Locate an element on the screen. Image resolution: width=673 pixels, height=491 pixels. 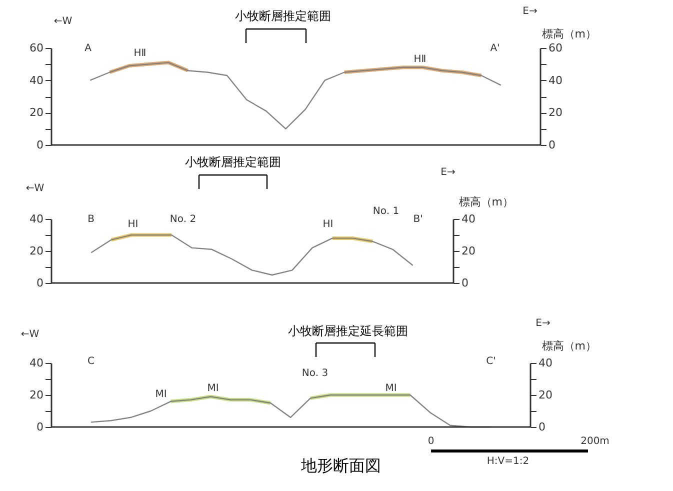
y-tick-label: 60 is located at coordinates (37, 48).